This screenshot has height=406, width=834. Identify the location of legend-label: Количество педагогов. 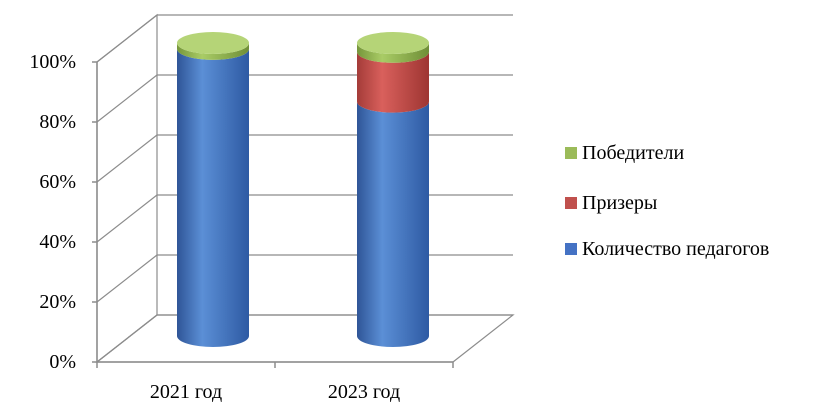
(675, 249).